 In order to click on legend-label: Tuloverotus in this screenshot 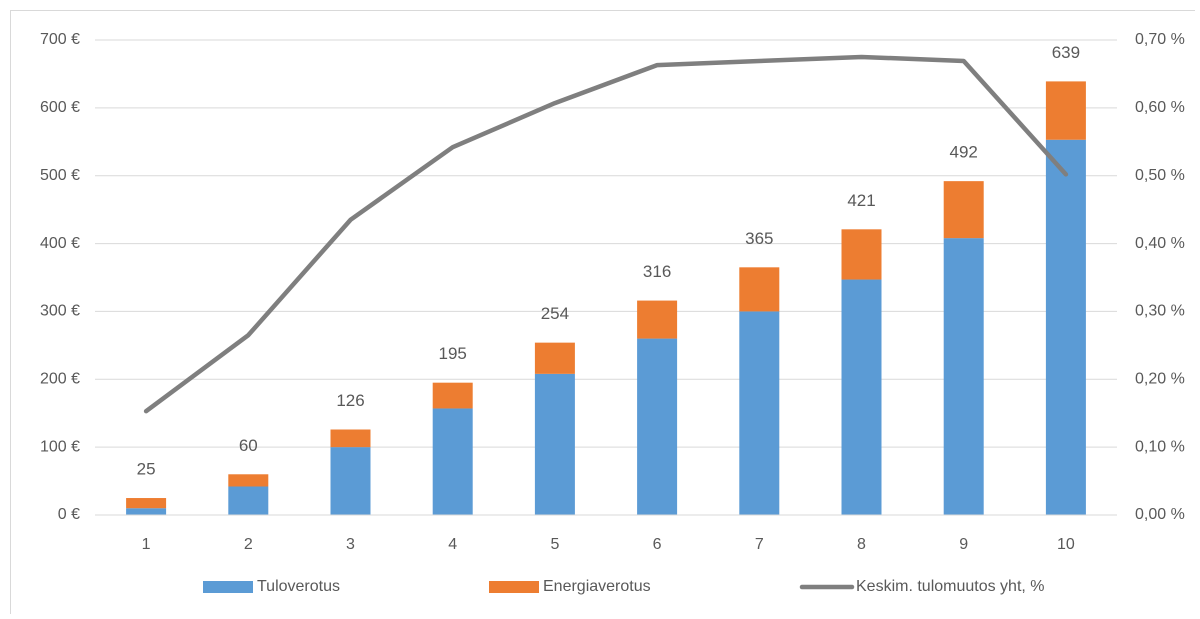, I will do `click(298, 586)`.